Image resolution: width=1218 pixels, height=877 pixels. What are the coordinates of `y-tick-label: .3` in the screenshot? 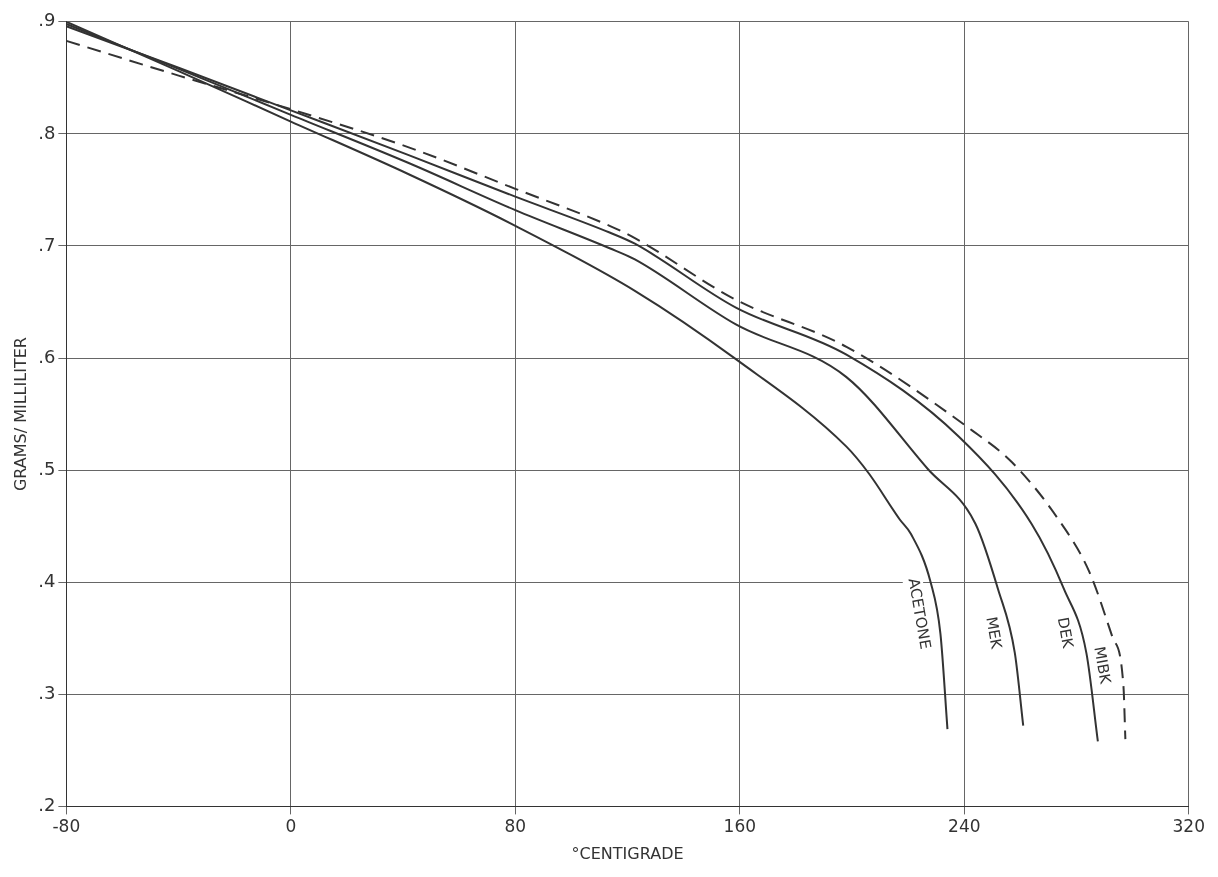 It's located at (47, 692).